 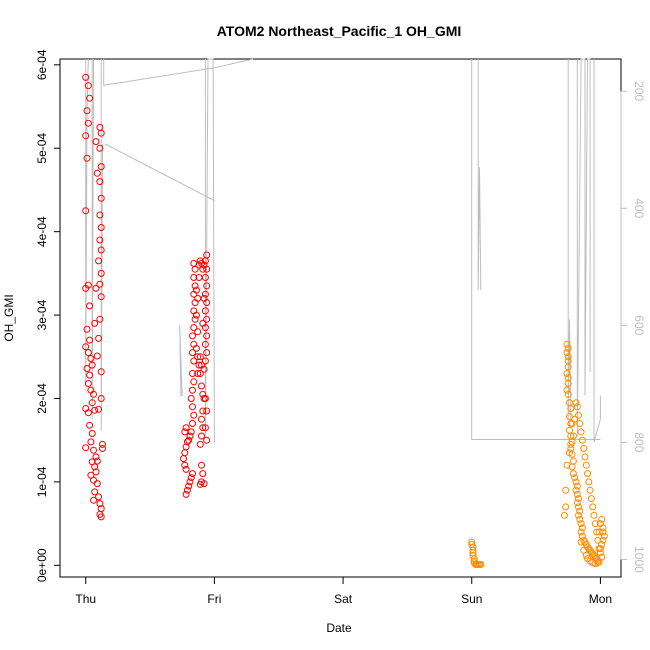 I want to click on y2-tick-label: 800, so click(x=639, y=442).